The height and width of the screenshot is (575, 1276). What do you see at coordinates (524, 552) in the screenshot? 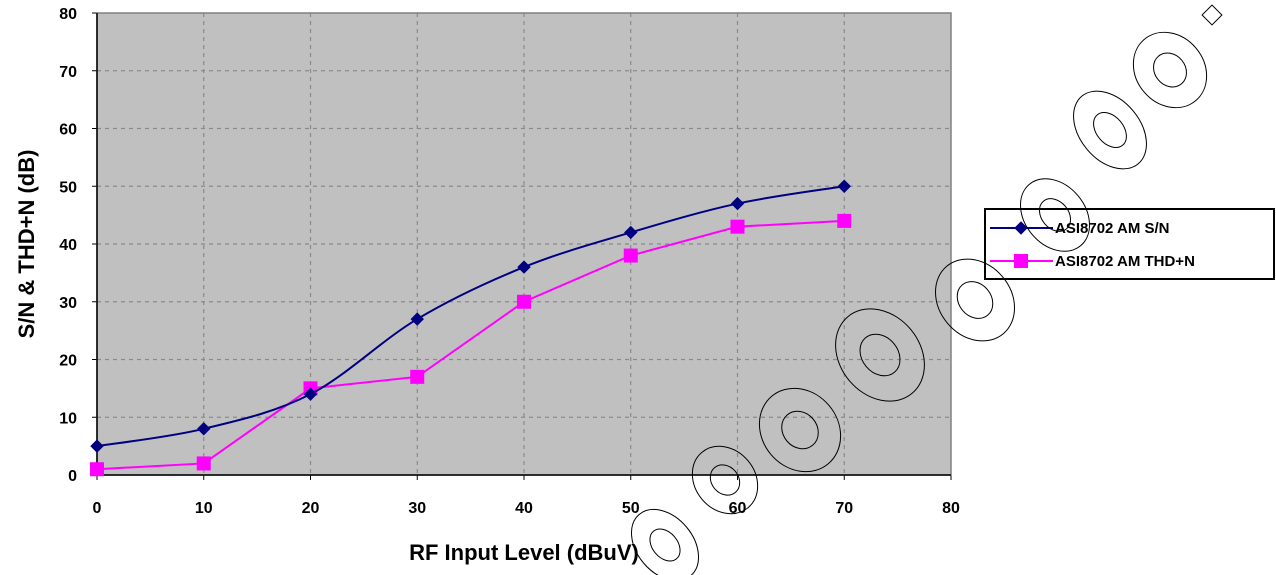
I see `x-axis-title: RF Input Level (dBuV)` at bounding box center [524, 552].